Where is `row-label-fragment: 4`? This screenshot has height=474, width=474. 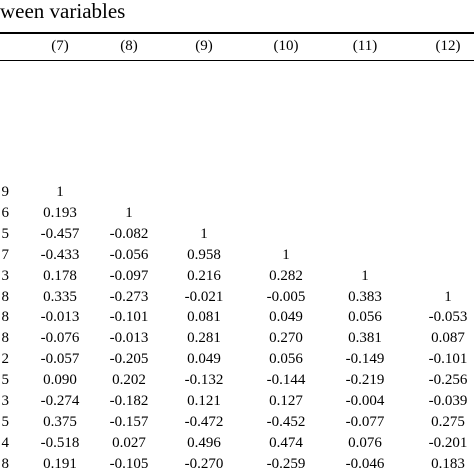
row-label-fragment: 4 is located at coordinates (5, 442).